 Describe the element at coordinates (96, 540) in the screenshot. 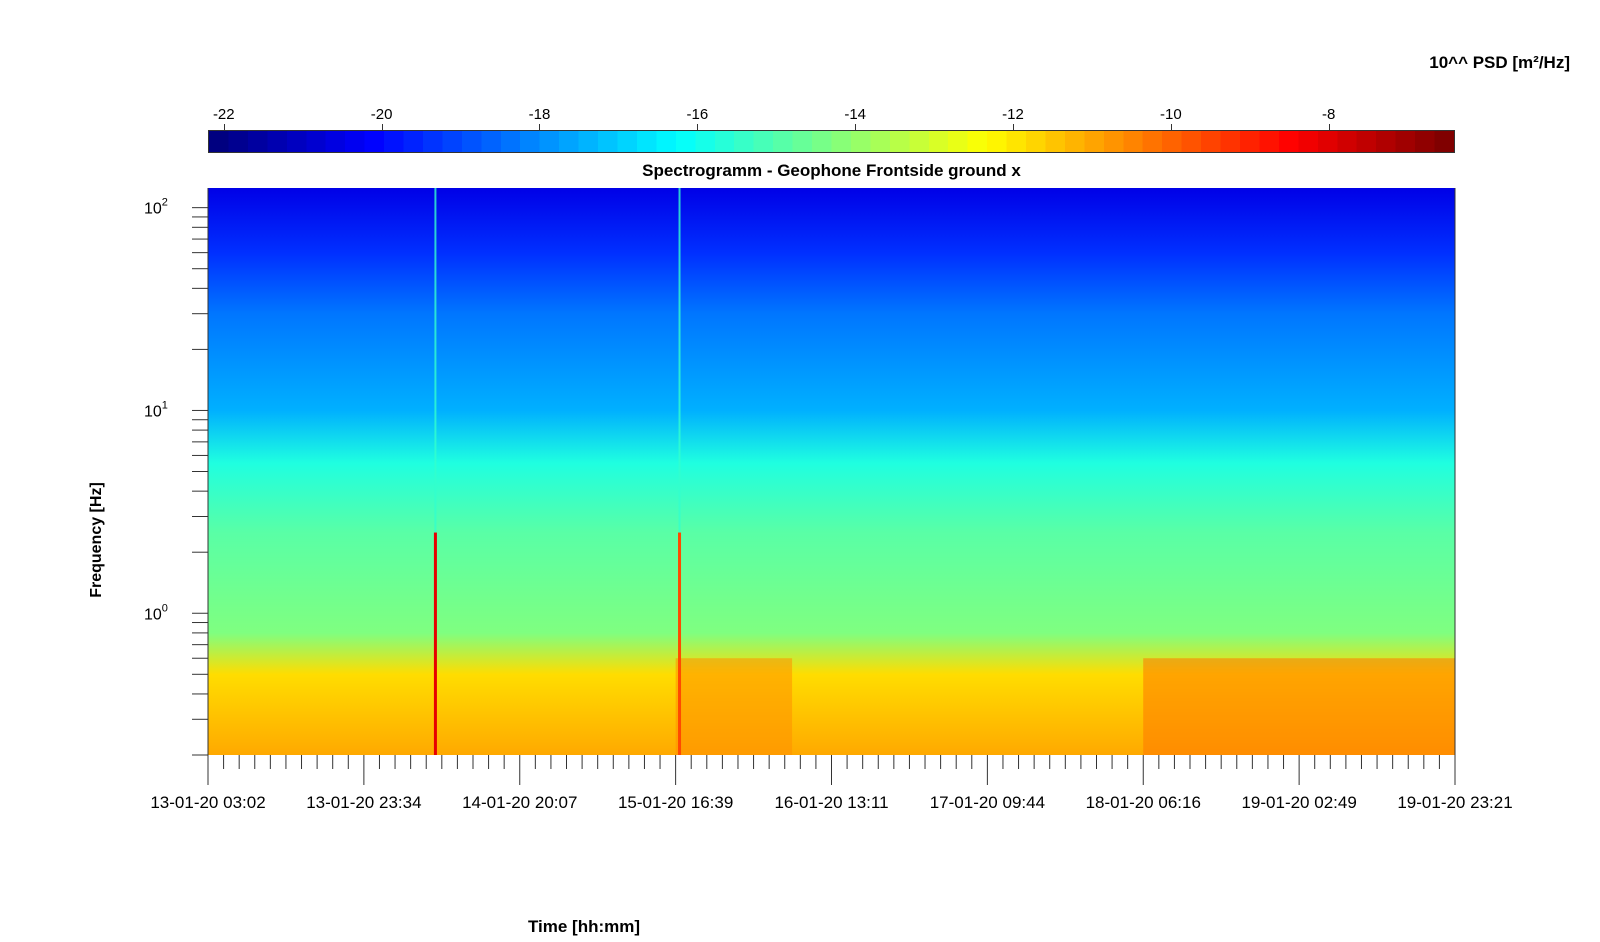

I see `y-axis-label: Frequency [Hz]` at that location.